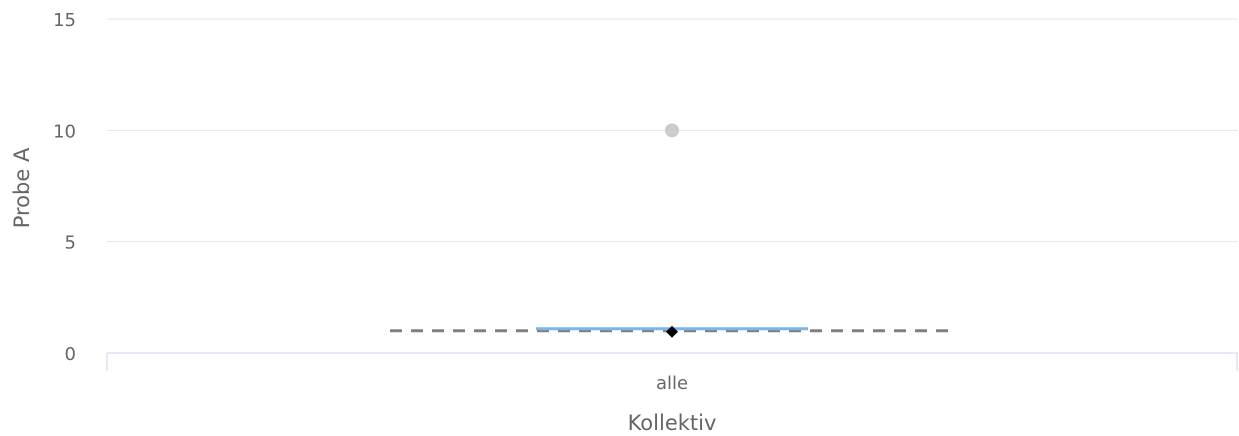  What do you see at coordinates (672, 331) in the screenshot?
I see `mean-marker` at bounding box center [672, 331].